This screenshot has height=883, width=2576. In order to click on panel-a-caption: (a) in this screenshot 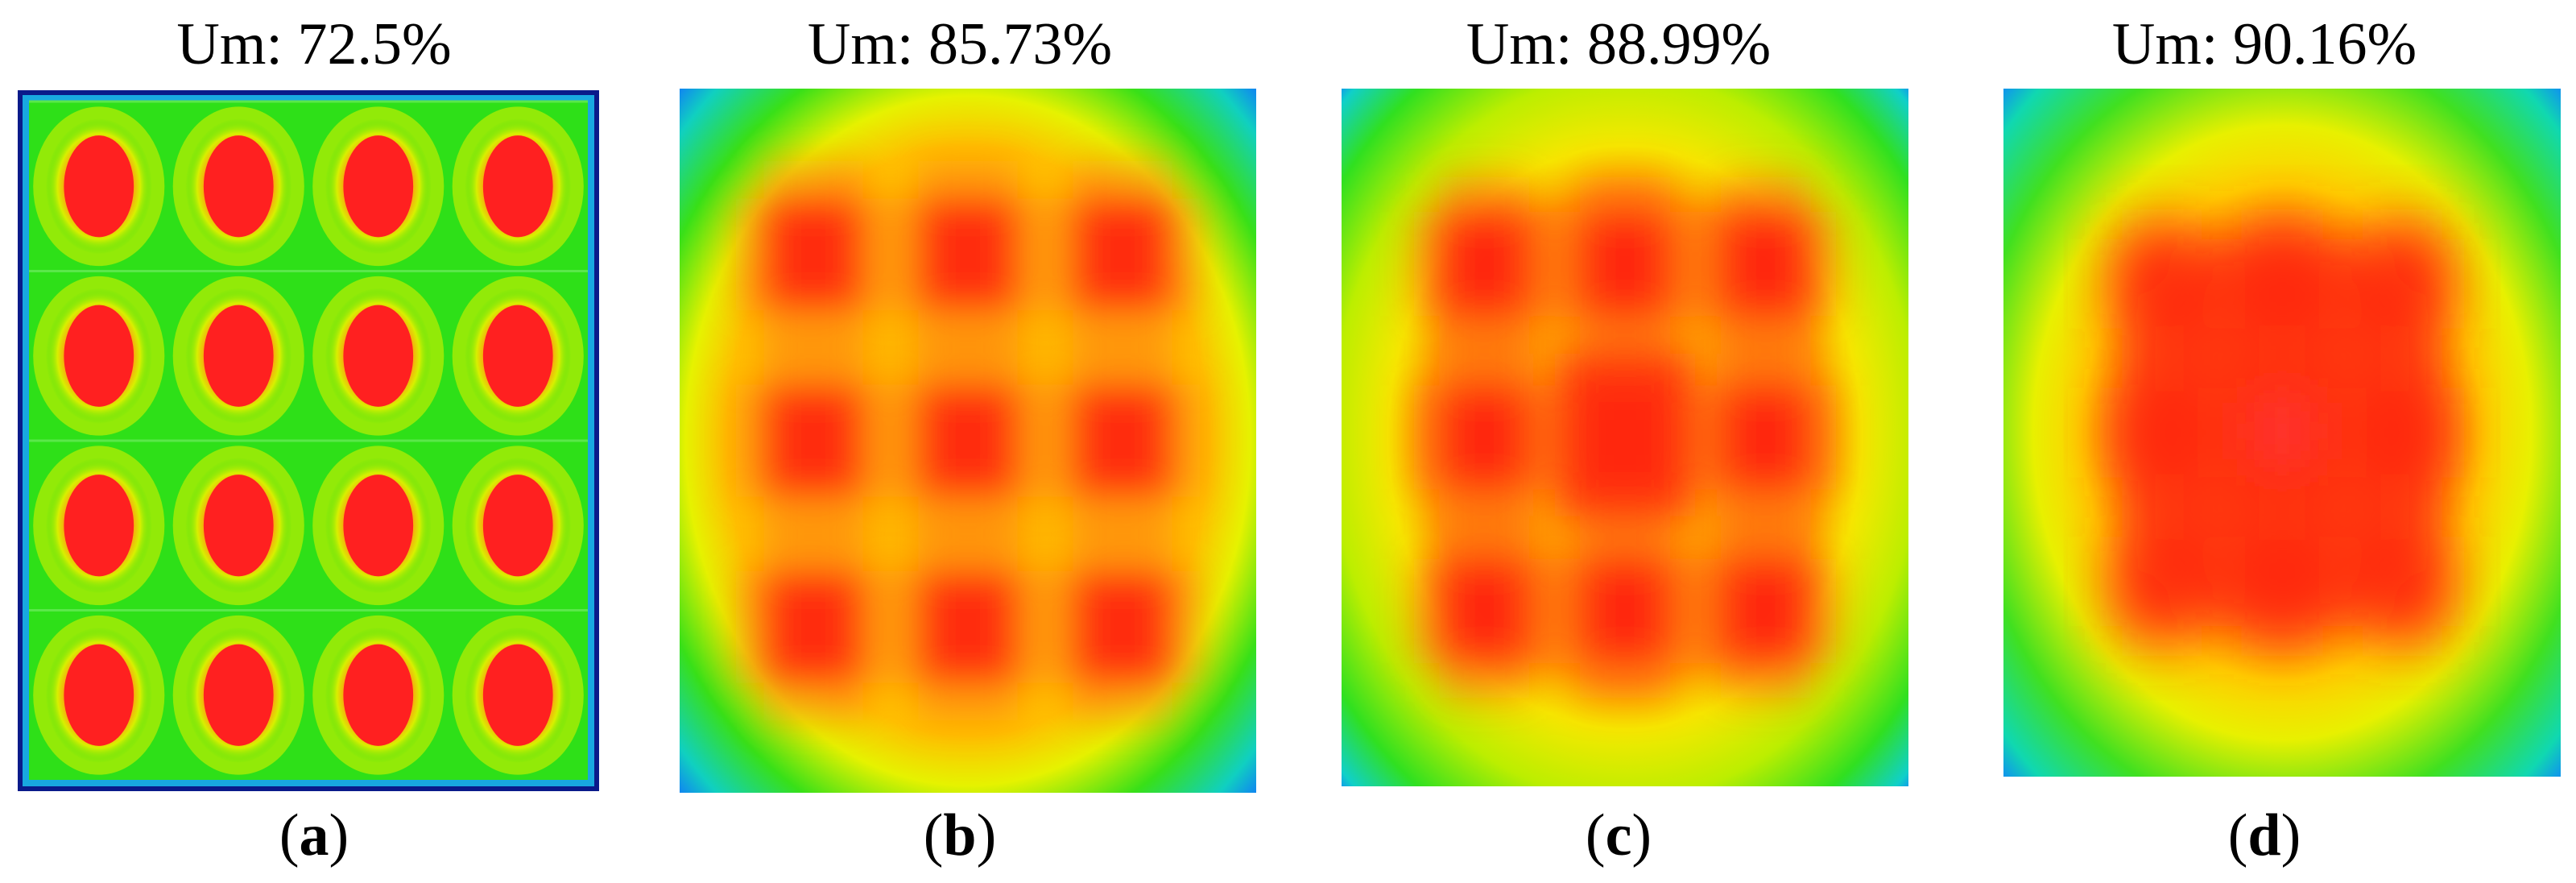, I will do `click(314, 835)`.